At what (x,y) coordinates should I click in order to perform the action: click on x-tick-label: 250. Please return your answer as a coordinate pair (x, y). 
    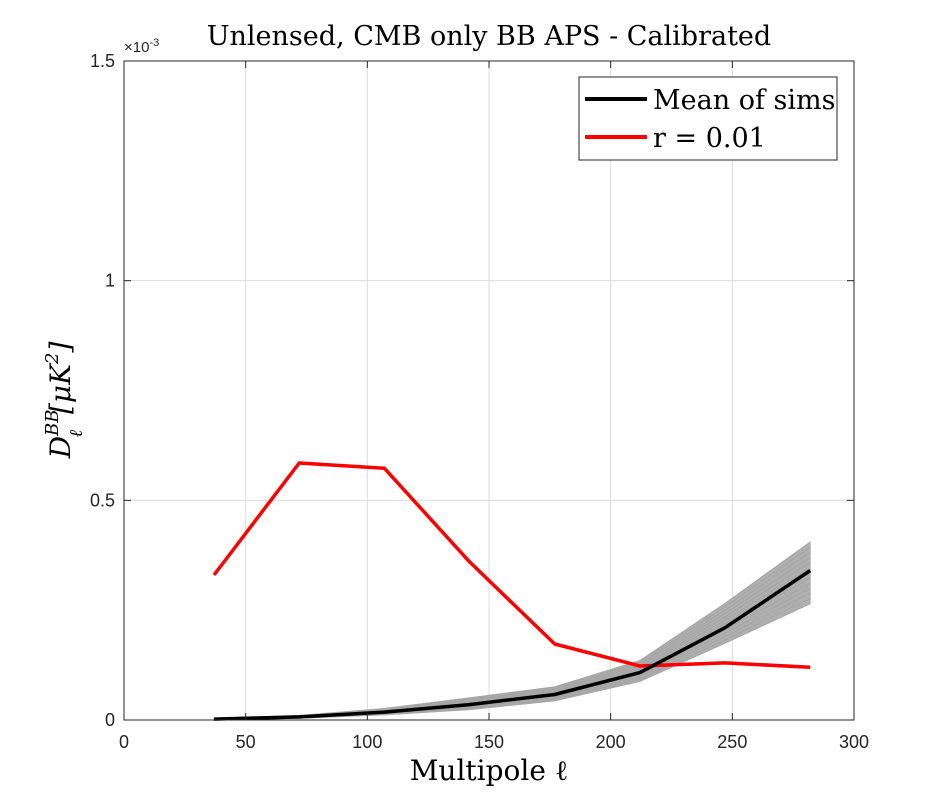
    Looking at the image, I should click on (732, 742).